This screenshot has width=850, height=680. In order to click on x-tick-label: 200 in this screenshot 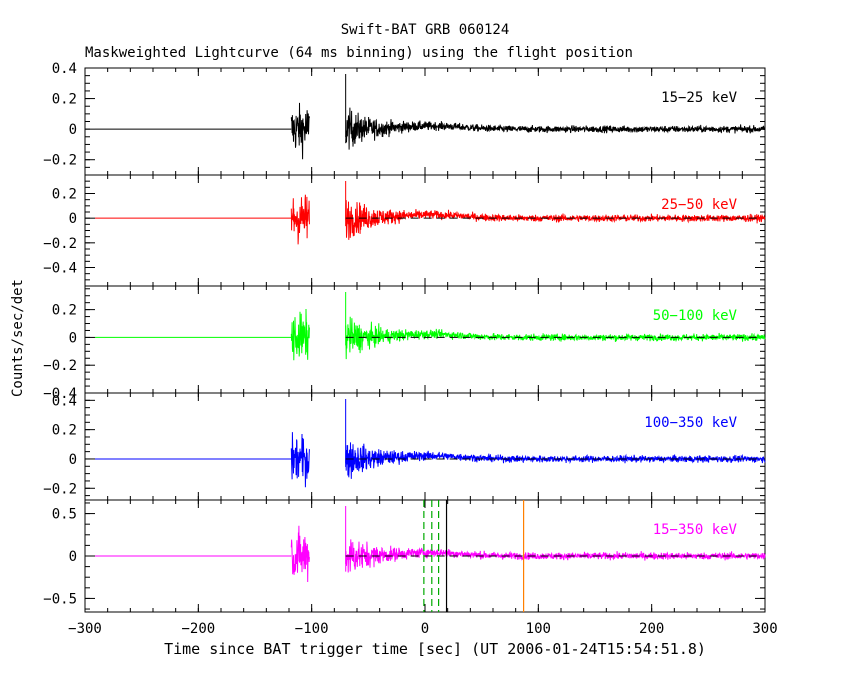, I will do `click(651, 629)`.